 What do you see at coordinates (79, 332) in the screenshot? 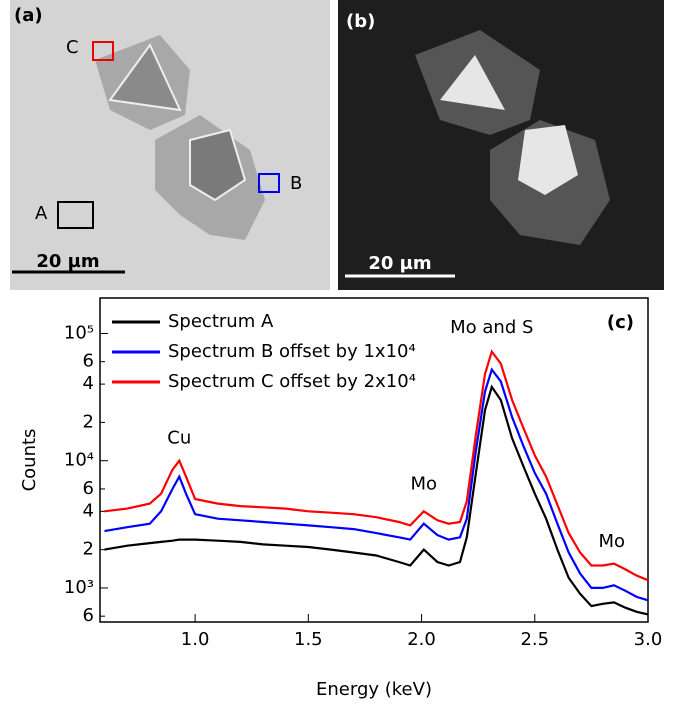
I see `y-tick-label: 10⁵` at bounding box center [79, 332].